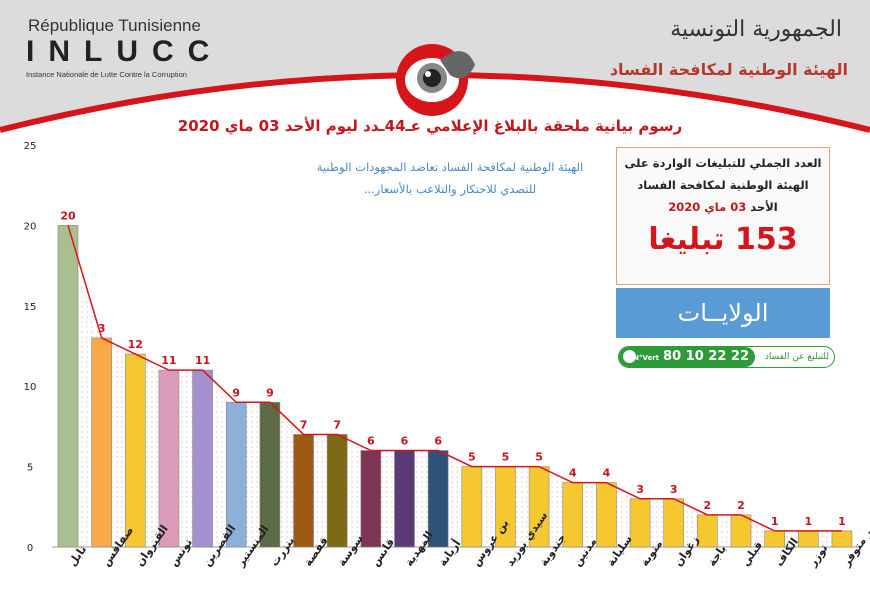 Image resolution: width=870 pixels, height=615 pixels. Describe the element at coordinates (135, 344) in the screenshot. I see `data-label: 12` at that location.